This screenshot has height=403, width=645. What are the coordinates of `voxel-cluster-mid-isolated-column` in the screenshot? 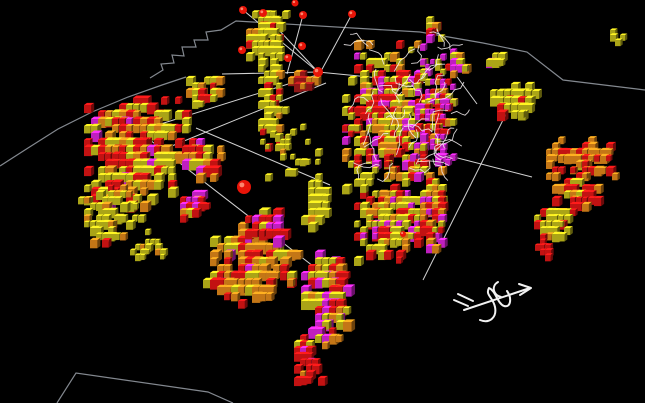 It's located at (316, 203).